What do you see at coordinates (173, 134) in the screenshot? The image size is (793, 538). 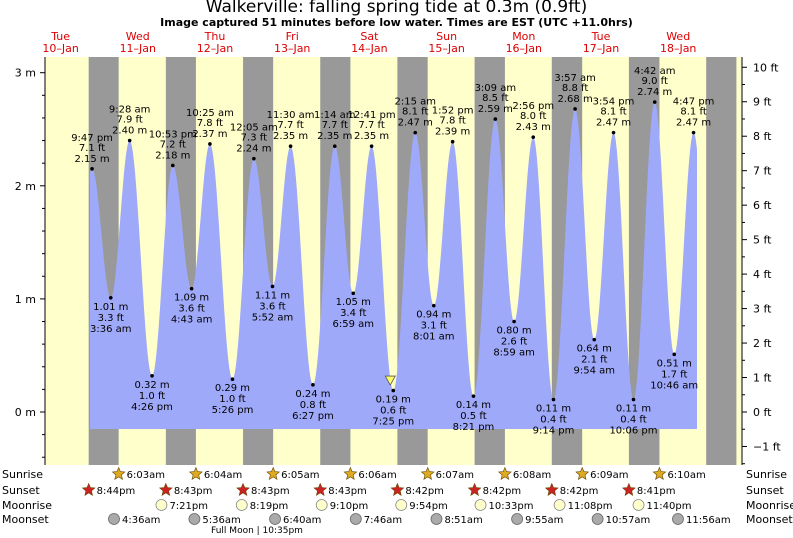 I see `high-tide-time: 10:53 pm` at bounding box center [173, 134].